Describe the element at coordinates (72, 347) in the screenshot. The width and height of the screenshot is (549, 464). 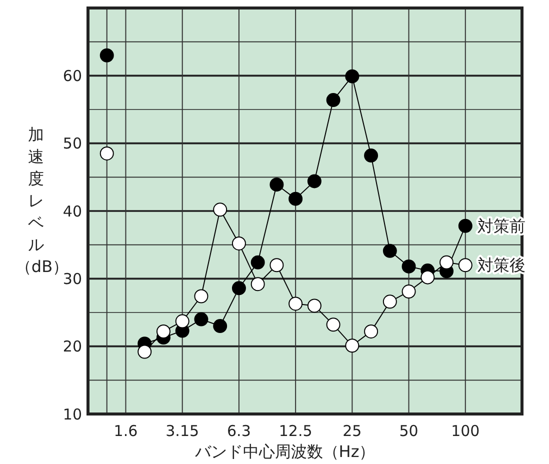
I see `y-tick-label: 20` at that location.